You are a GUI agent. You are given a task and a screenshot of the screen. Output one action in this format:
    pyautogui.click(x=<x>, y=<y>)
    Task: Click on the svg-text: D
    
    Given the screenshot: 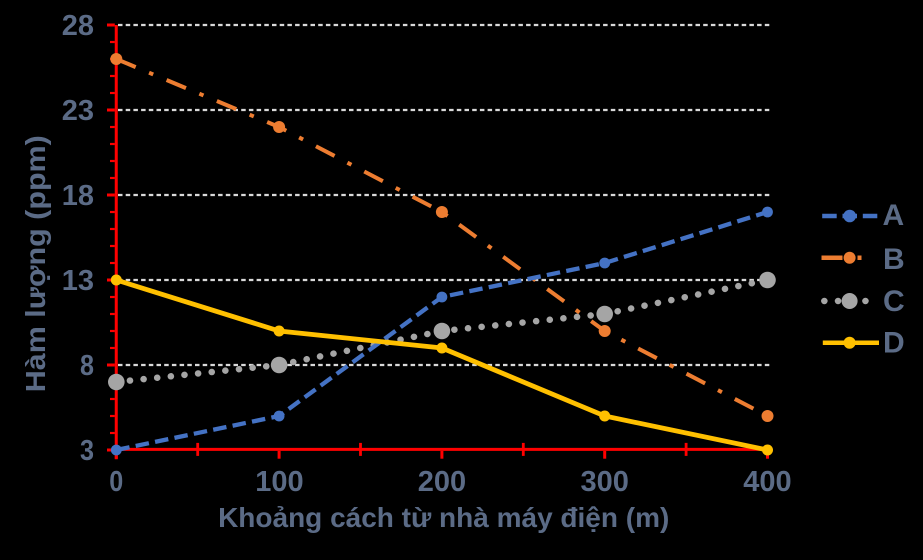 What is the action you would take?
    pyautogui.click(x=894, y=342)
    